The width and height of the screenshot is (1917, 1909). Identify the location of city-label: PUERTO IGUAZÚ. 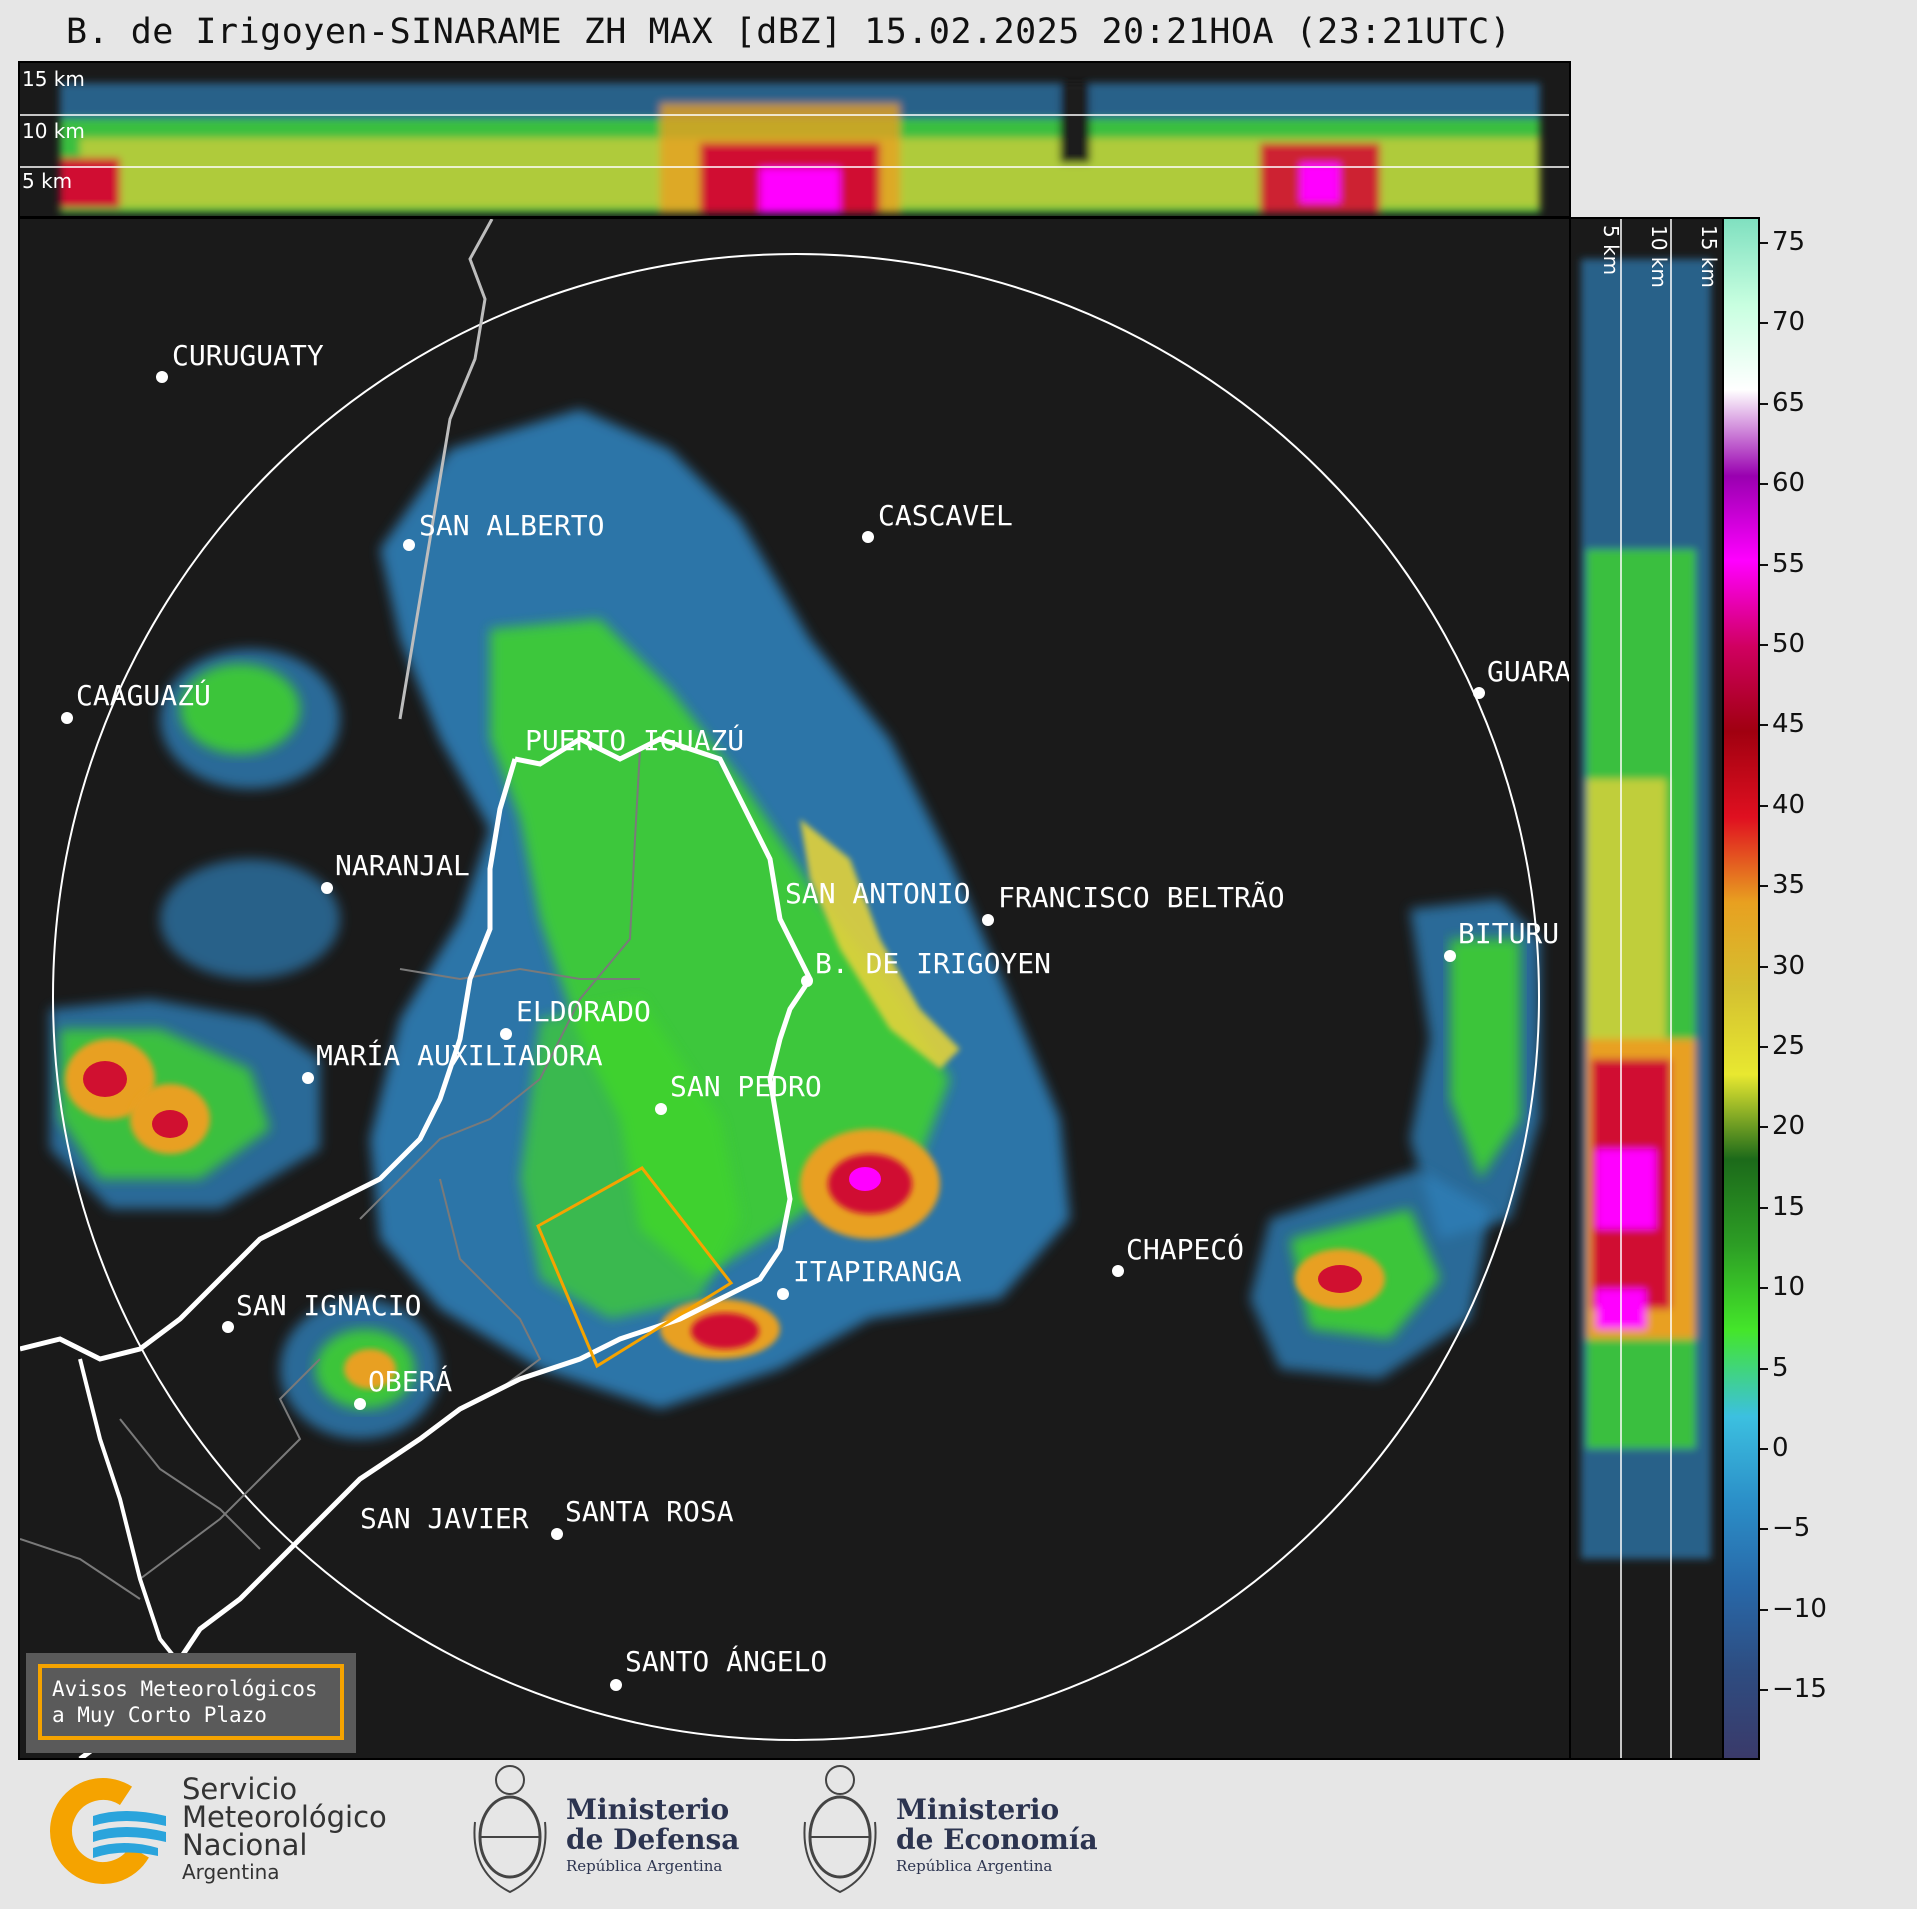
(635, 740).